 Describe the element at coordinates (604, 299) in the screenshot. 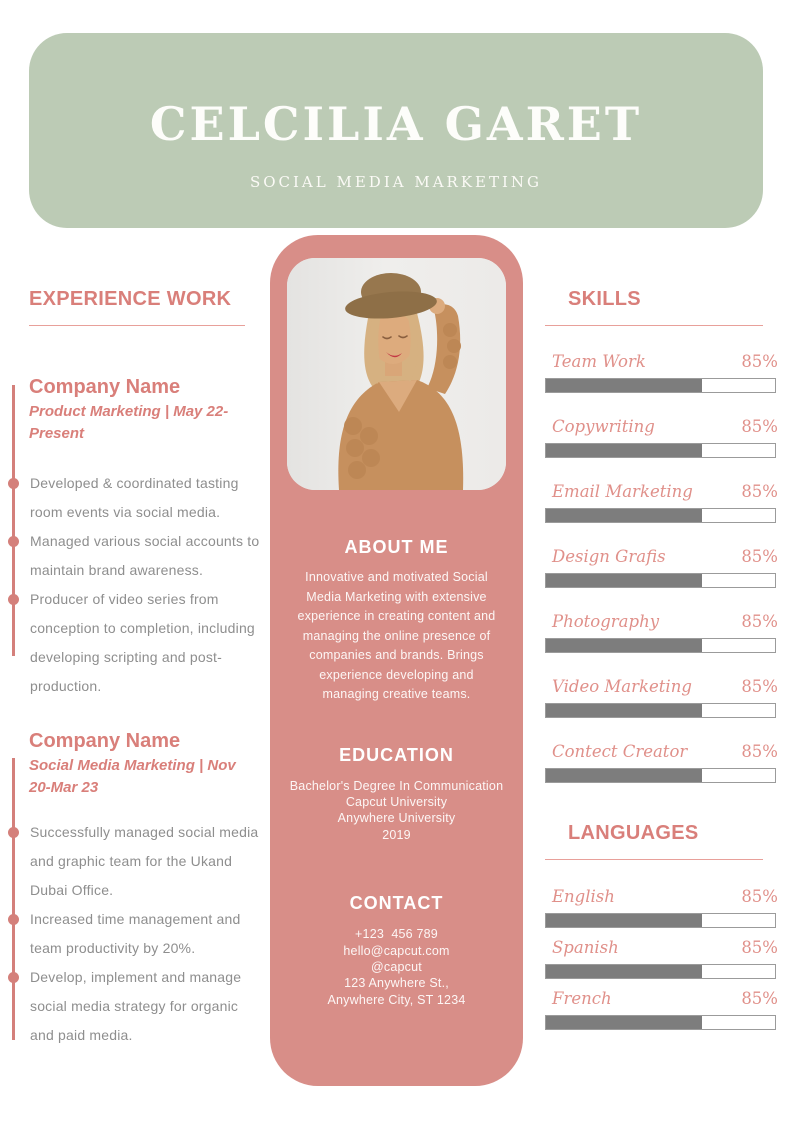

I see `skills-heading: SKILLS` at that location.